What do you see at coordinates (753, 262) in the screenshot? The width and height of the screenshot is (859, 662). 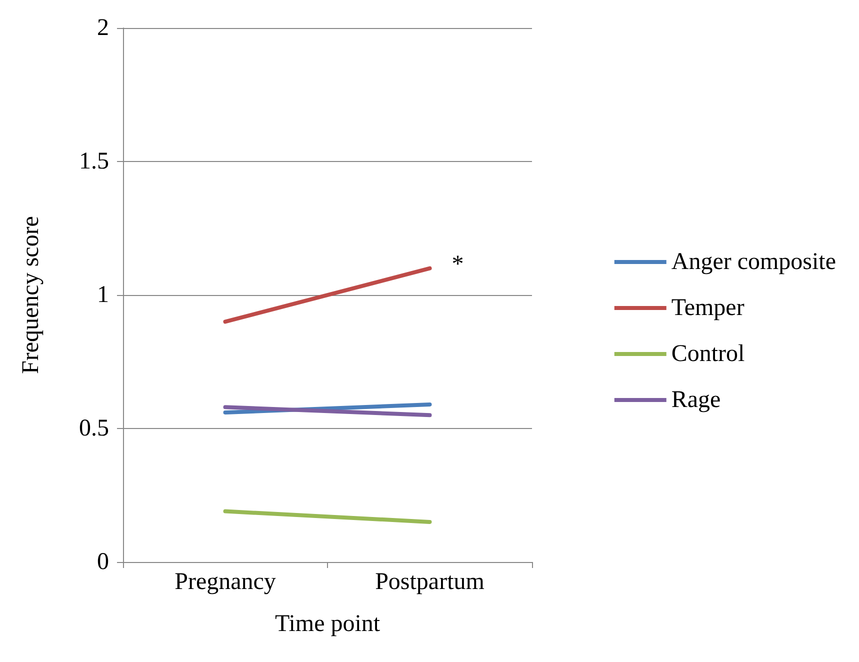 I see `legend-label: Anger composite` at bounding box center [753, 262].